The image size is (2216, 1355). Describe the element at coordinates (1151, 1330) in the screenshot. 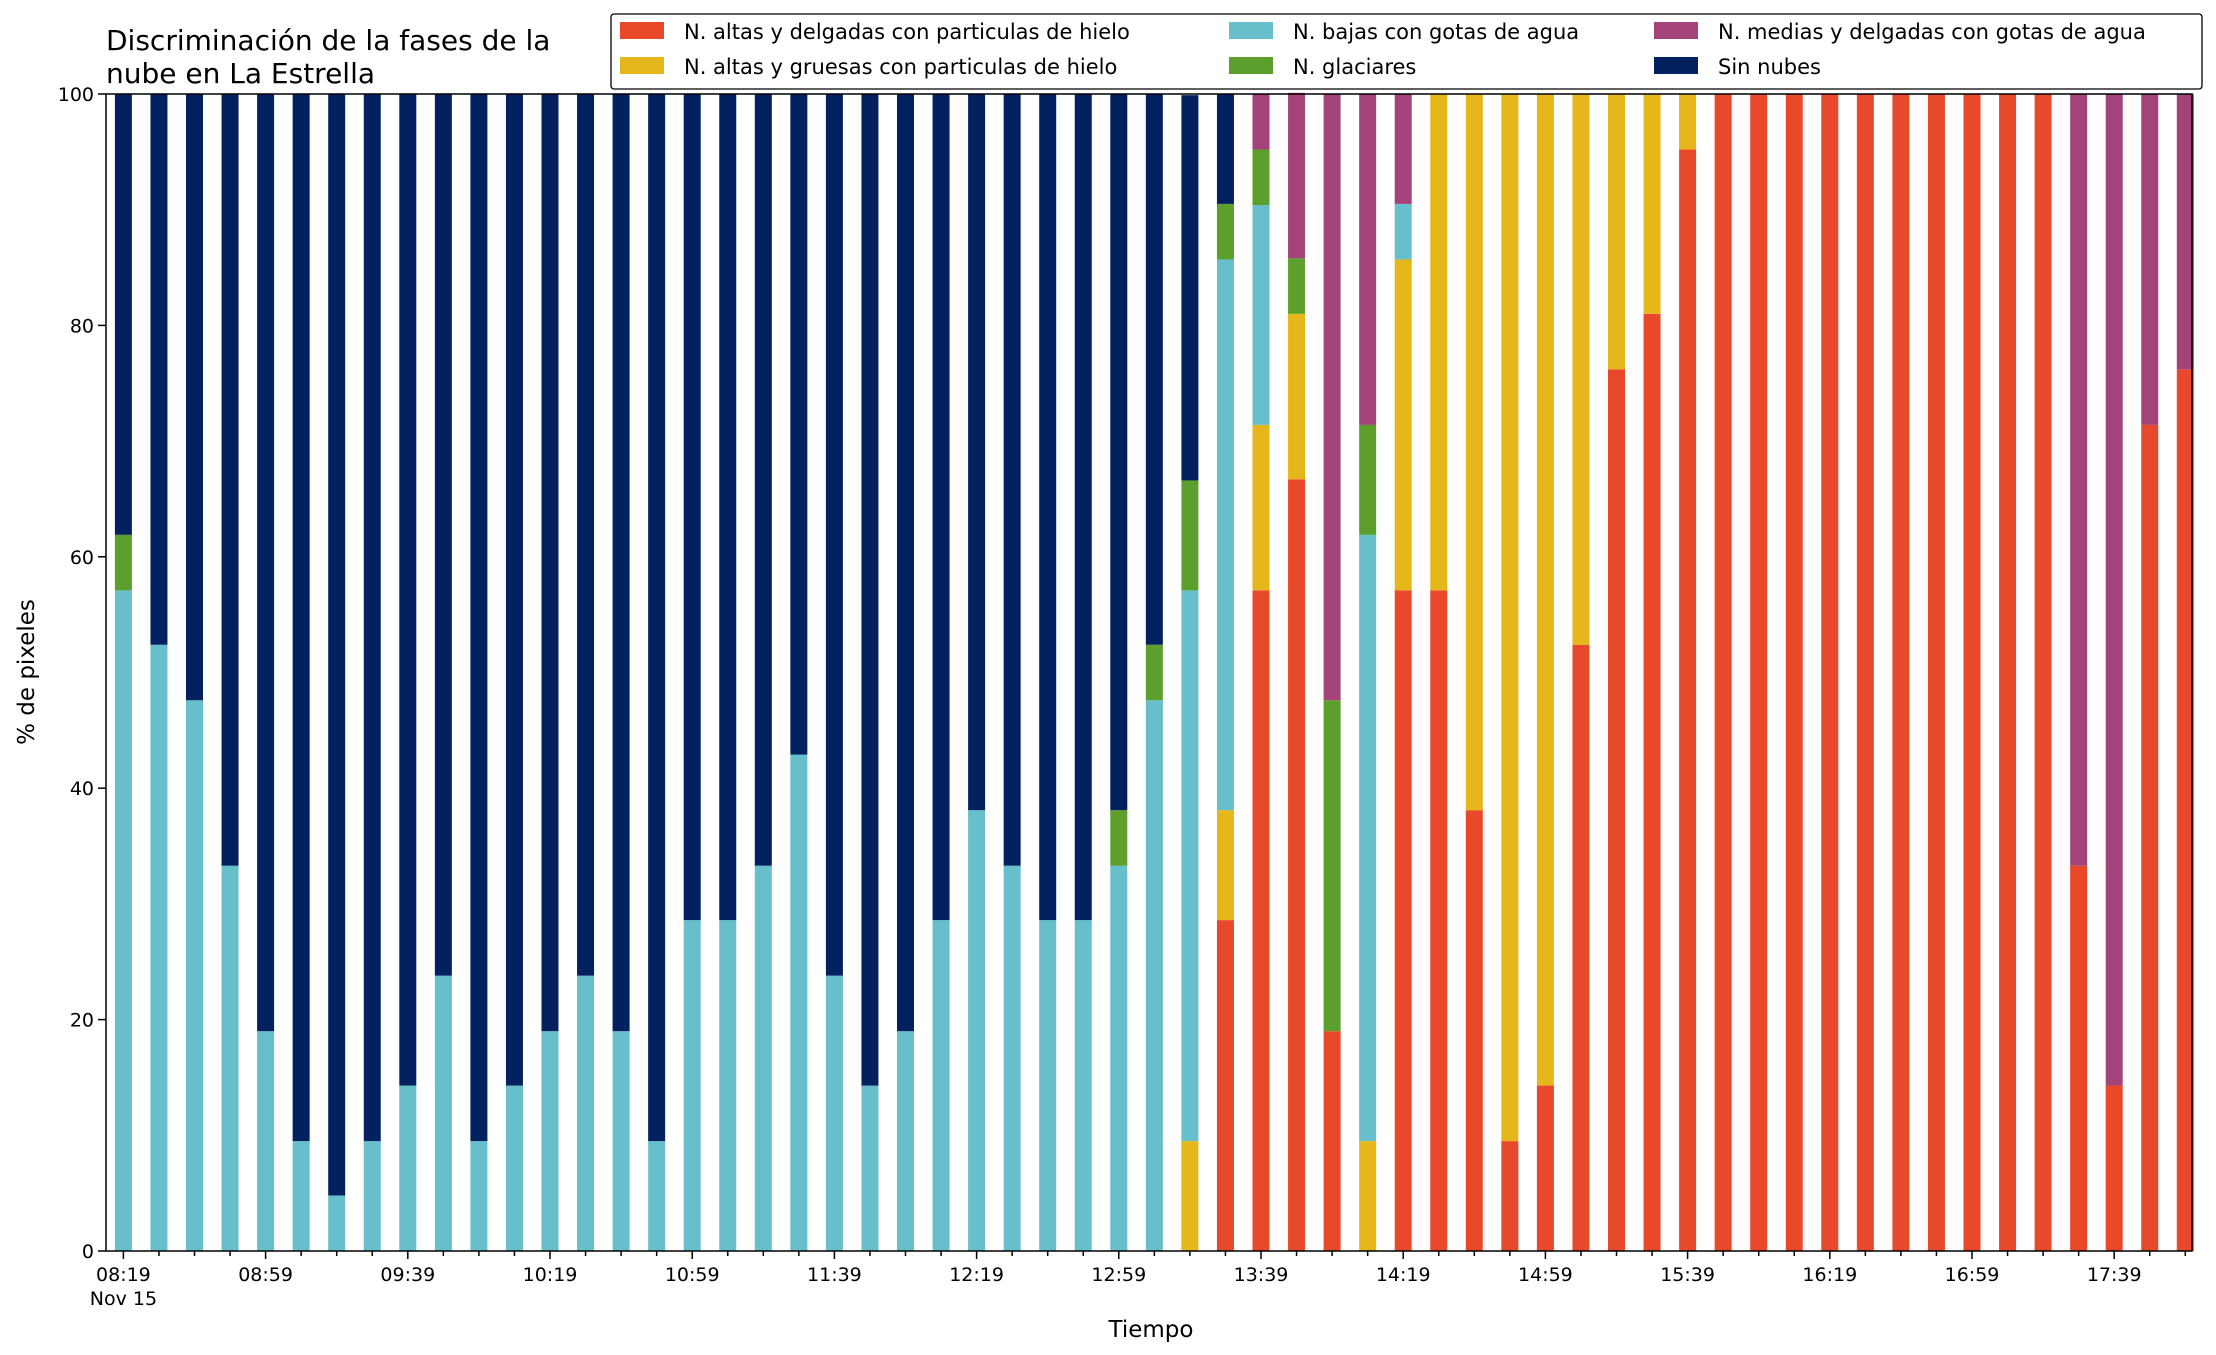

I see `x-axis-label: Tiempo` at that location.